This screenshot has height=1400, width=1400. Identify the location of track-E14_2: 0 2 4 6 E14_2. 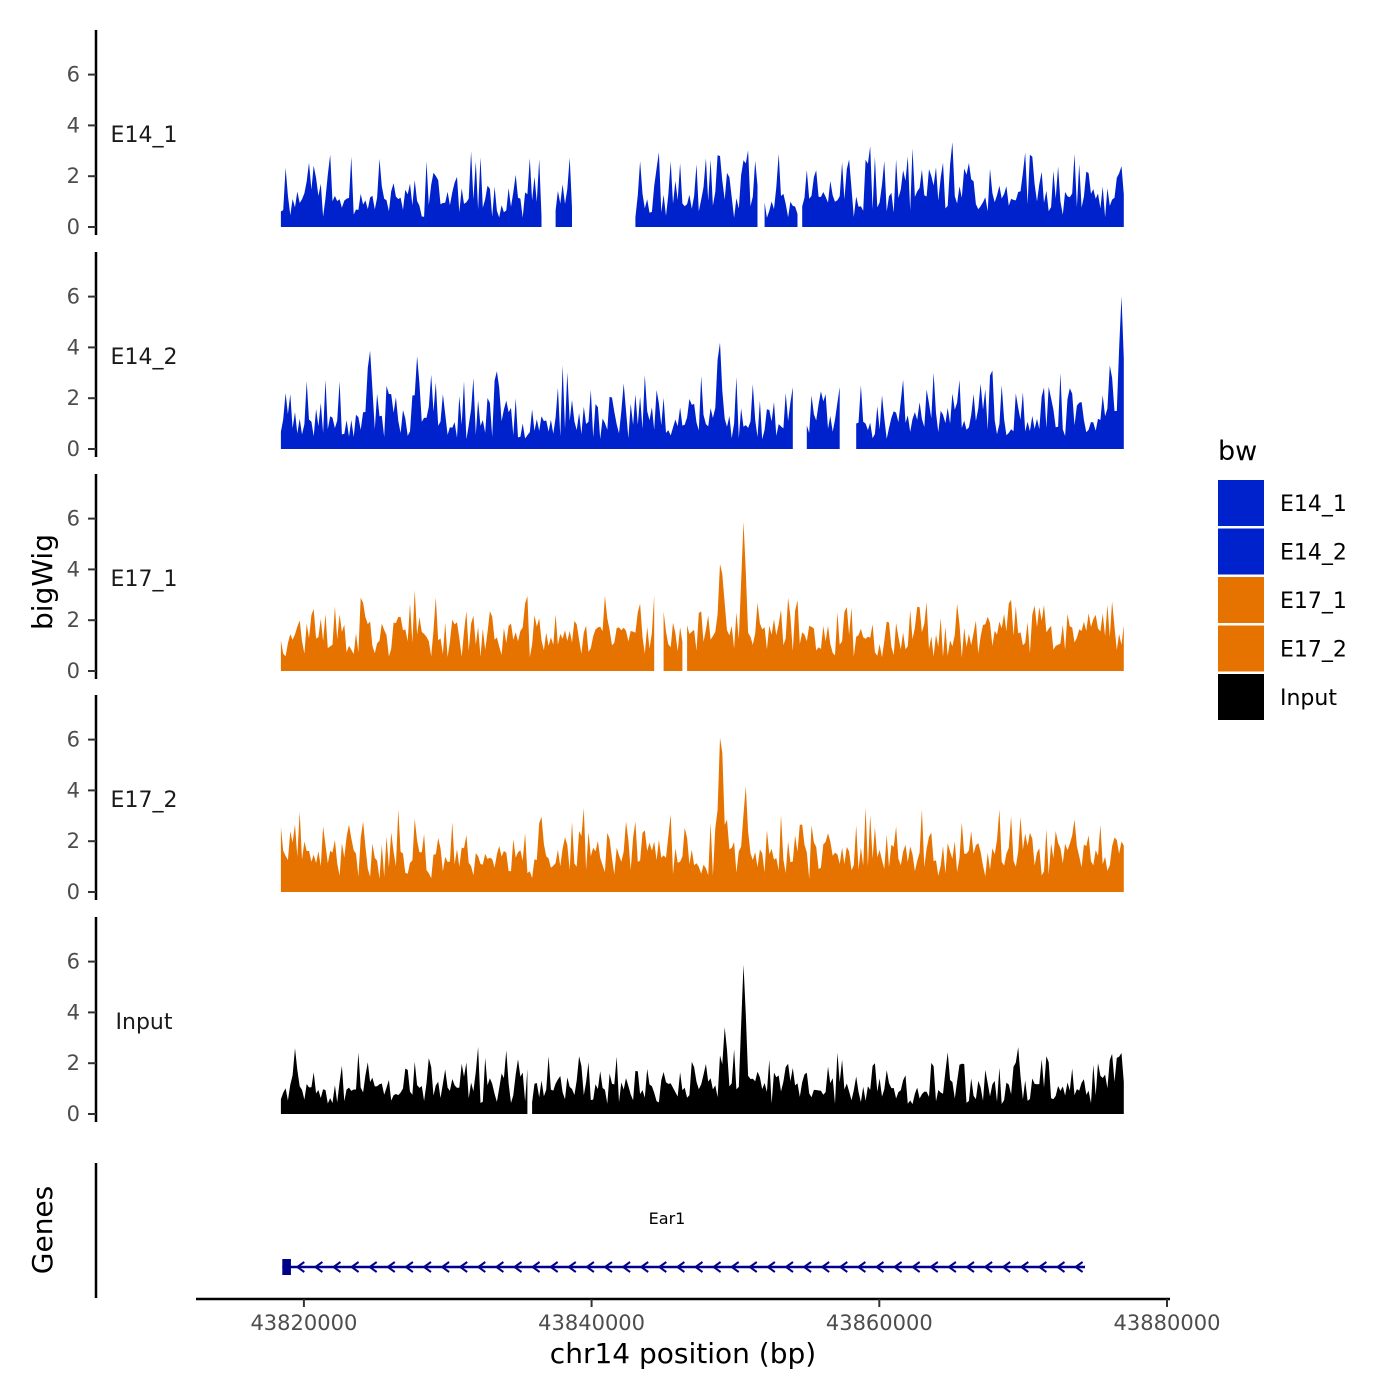
(595, 356).